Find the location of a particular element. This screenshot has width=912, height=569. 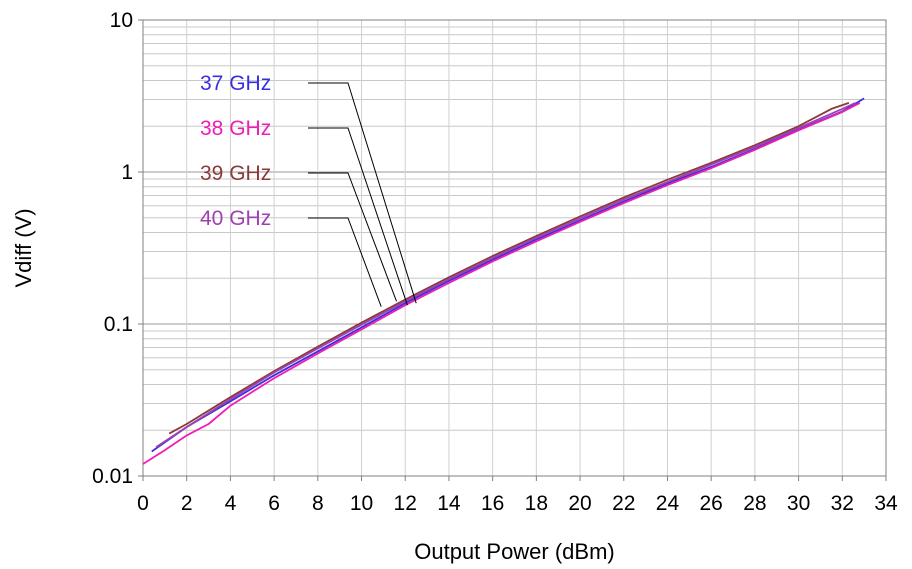

x-tick-label: 30 is located at coordinates (798, 503).